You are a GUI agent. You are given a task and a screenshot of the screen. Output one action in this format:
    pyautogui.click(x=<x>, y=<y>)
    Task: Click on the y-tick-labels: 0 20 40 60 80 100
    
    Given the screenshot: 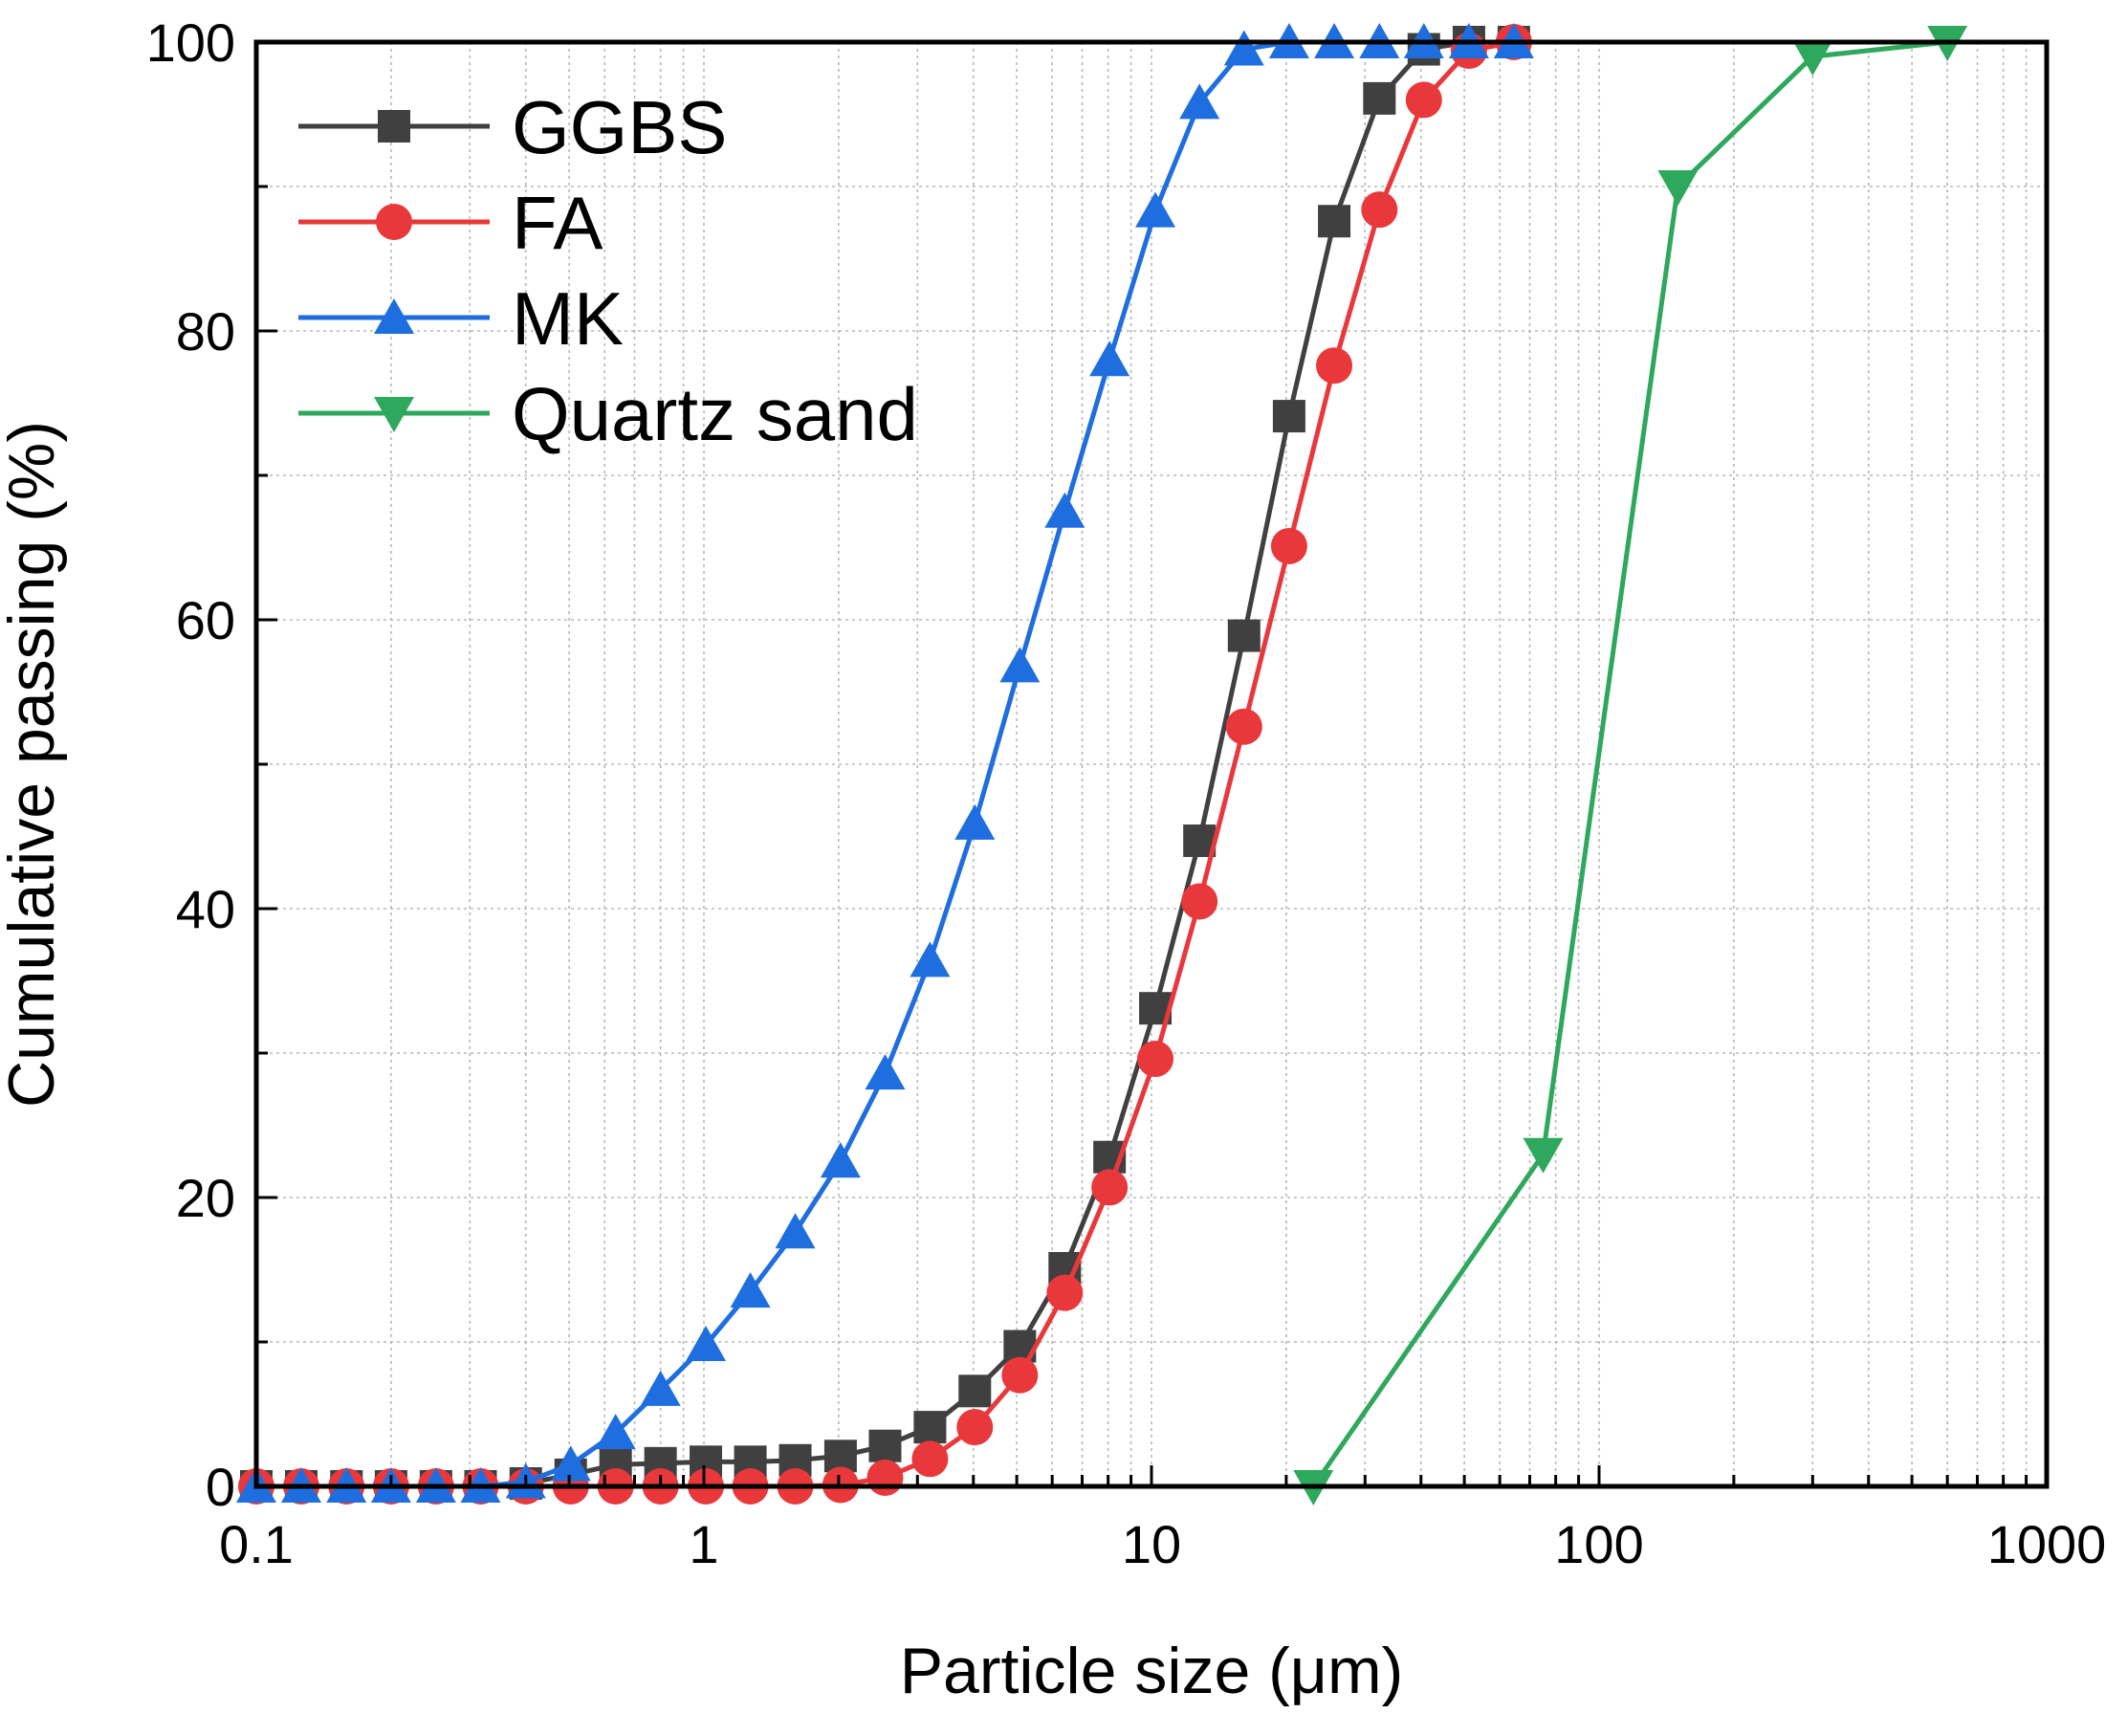 What is the action you would take?
    pyautogui.click(x=190, y=764)
    